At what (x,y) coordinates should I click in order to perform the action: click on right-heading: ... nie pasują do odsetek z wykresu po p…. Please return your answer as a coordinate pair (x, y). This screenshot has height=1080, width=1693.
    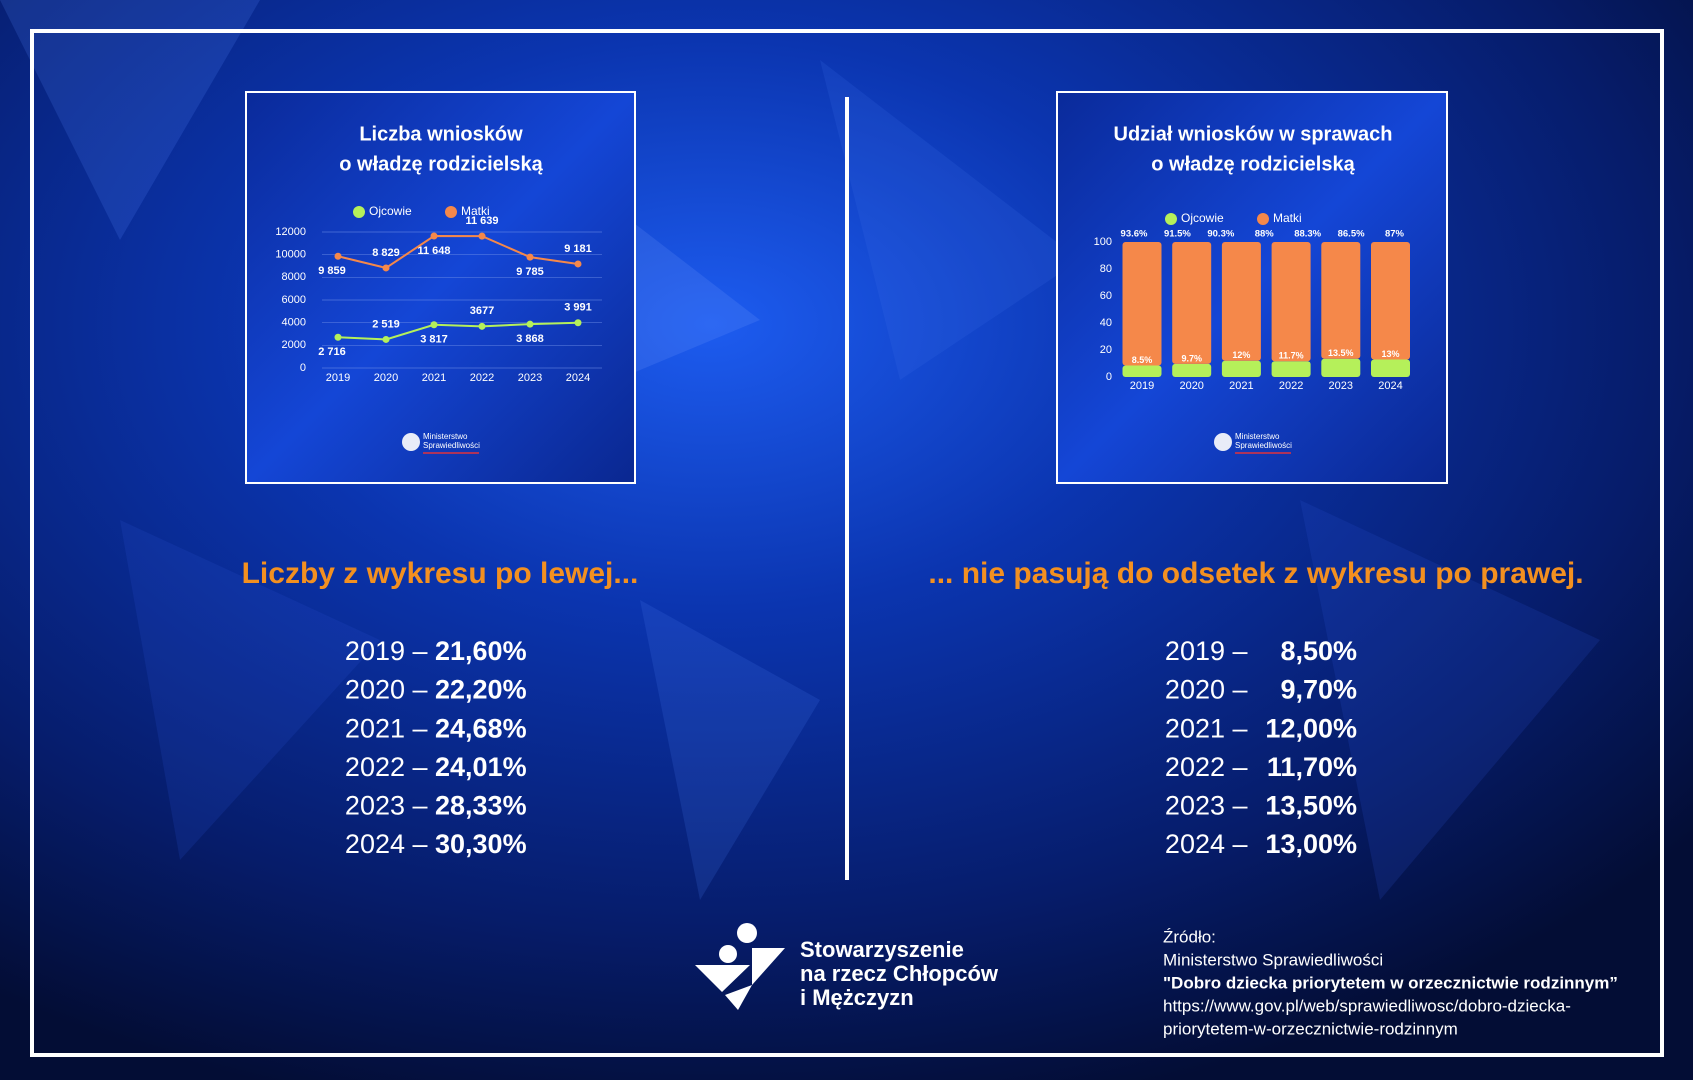
    Looking at the image, I should click on (1255, 573).